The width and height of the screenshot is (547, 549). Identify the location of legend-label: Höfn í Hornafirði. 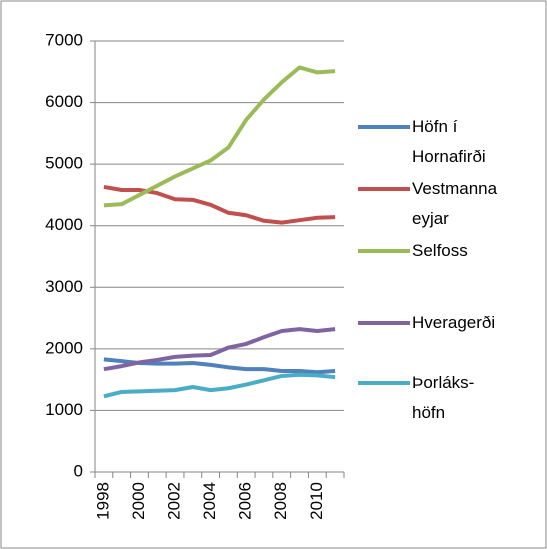
(449, 141).